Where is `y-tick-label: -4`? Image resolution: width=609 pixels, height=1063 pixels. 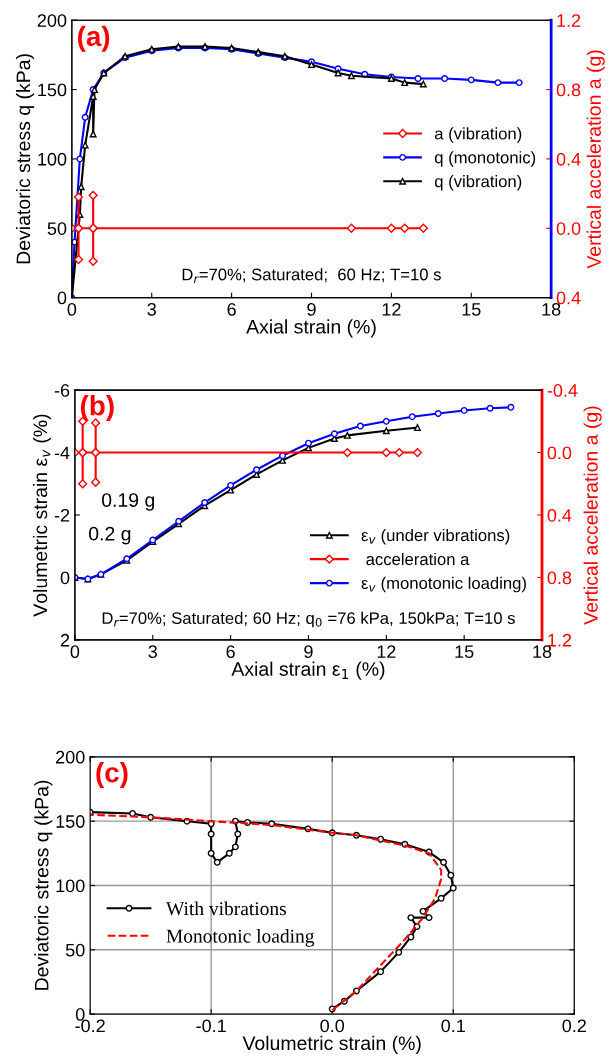 y-tick-label: -4 is located at coordinates (62, 453).